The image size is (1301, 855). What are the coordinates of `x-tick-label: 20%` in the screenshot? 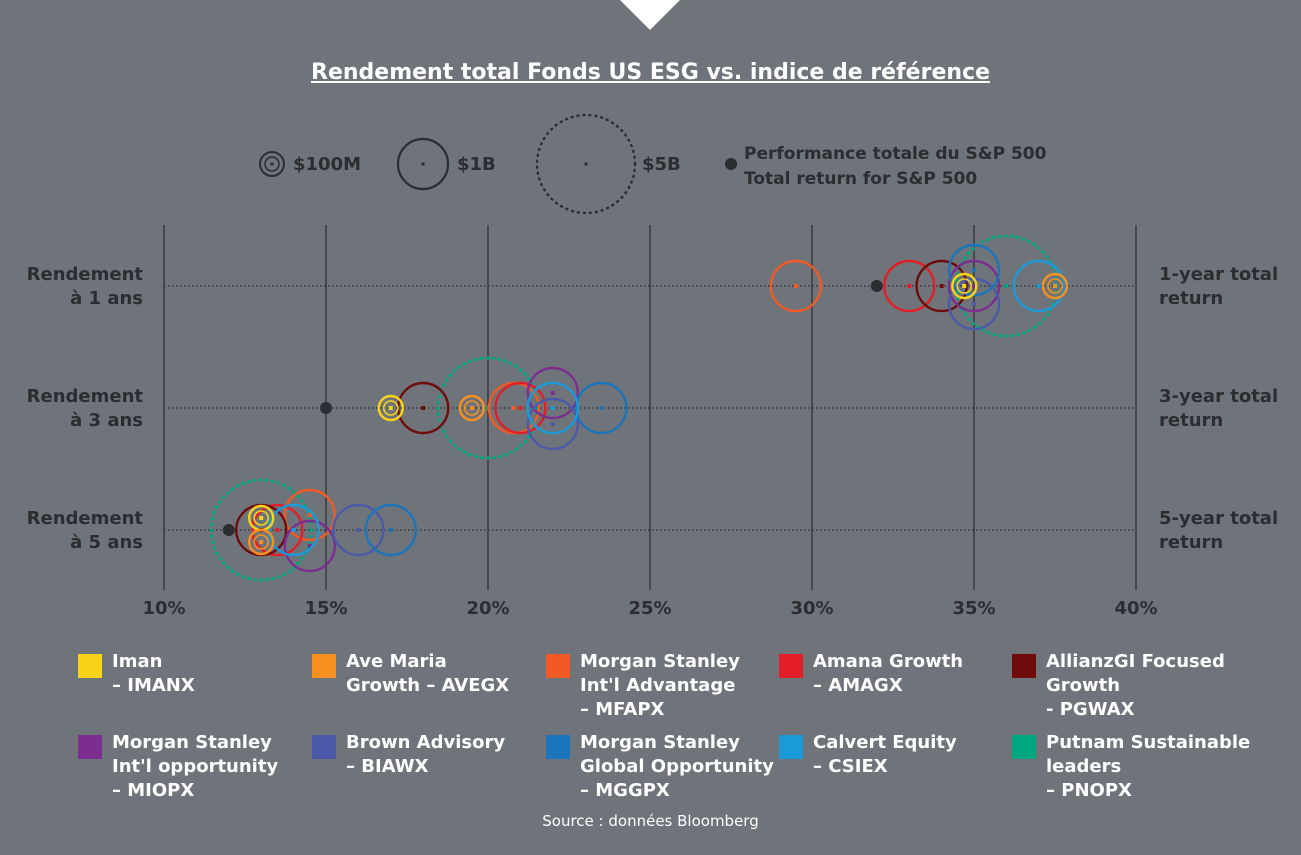 It's located at (488, 608).